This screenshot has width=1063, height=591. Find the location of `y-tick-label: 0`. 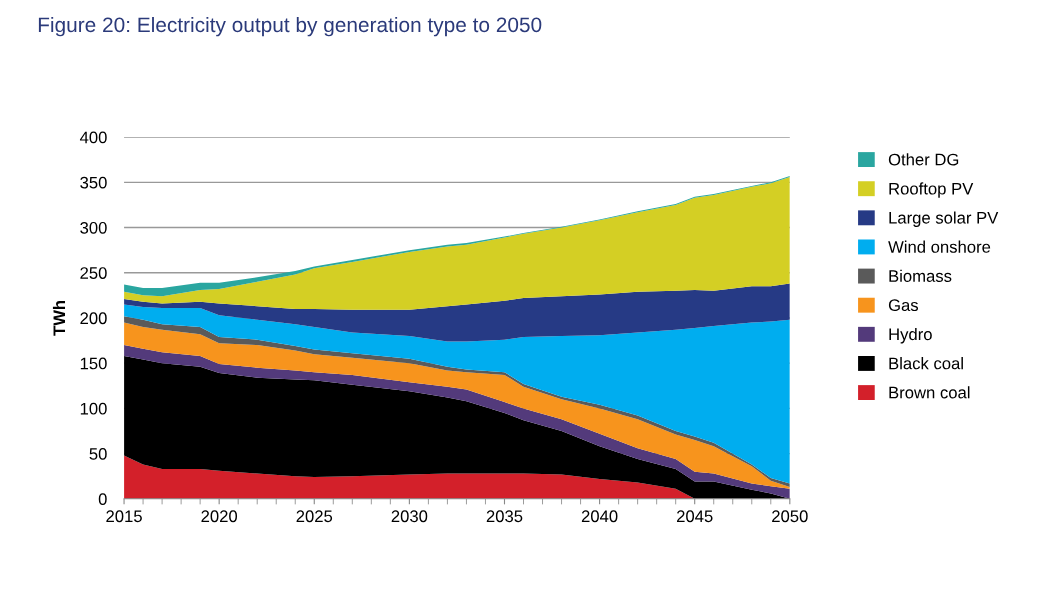

y-tick-label: 0 is located at coordinates (102, 499).